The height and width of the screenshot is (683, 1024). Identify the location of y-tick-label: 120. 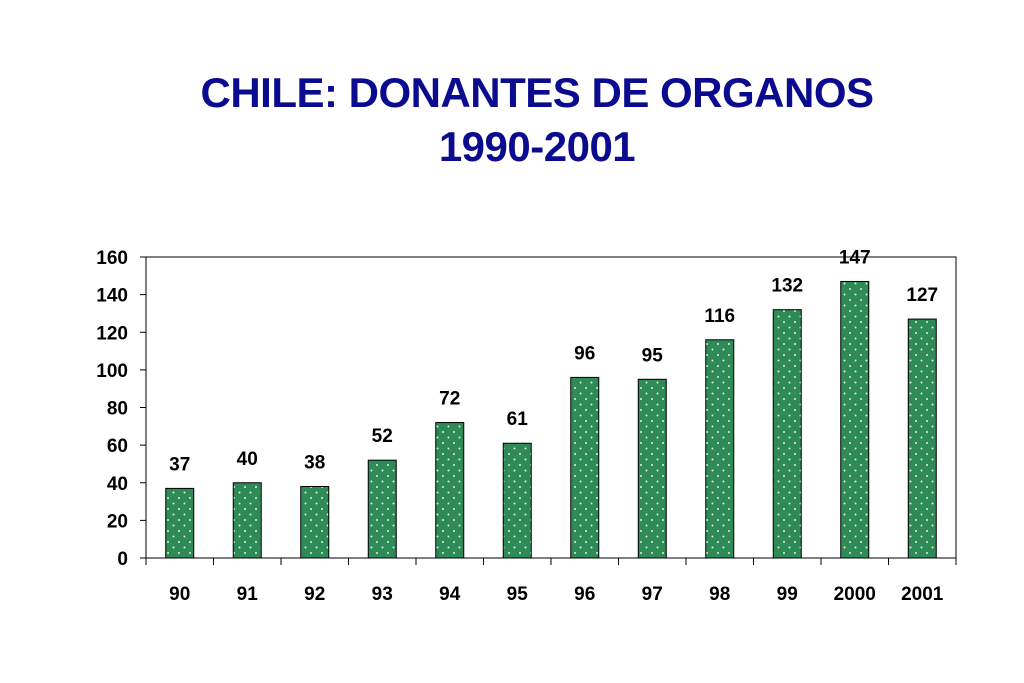
(112, 333).